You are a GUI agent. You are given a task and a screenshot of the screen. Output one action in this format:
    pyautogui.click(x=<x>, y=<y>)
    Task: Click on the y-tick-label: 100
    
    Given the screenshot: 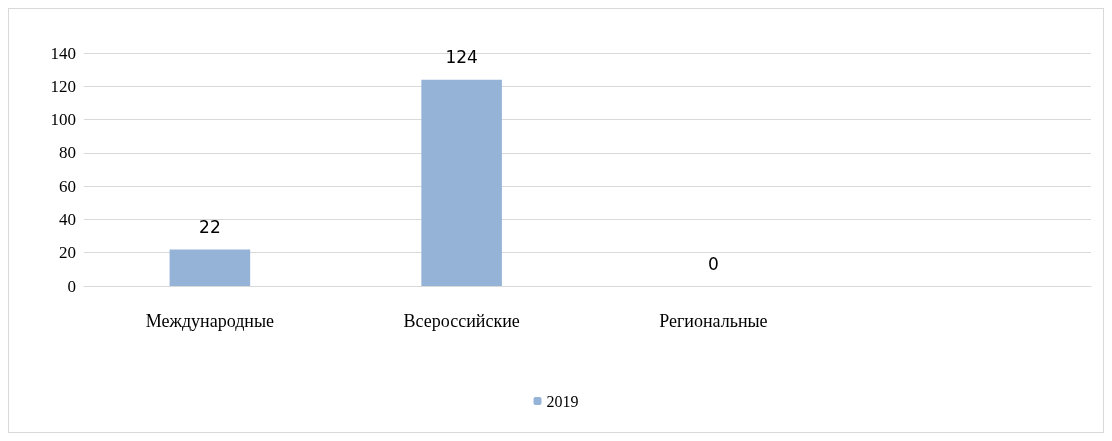 What is the action you would take?
    pyautogui.click(x=63, y=120)
    